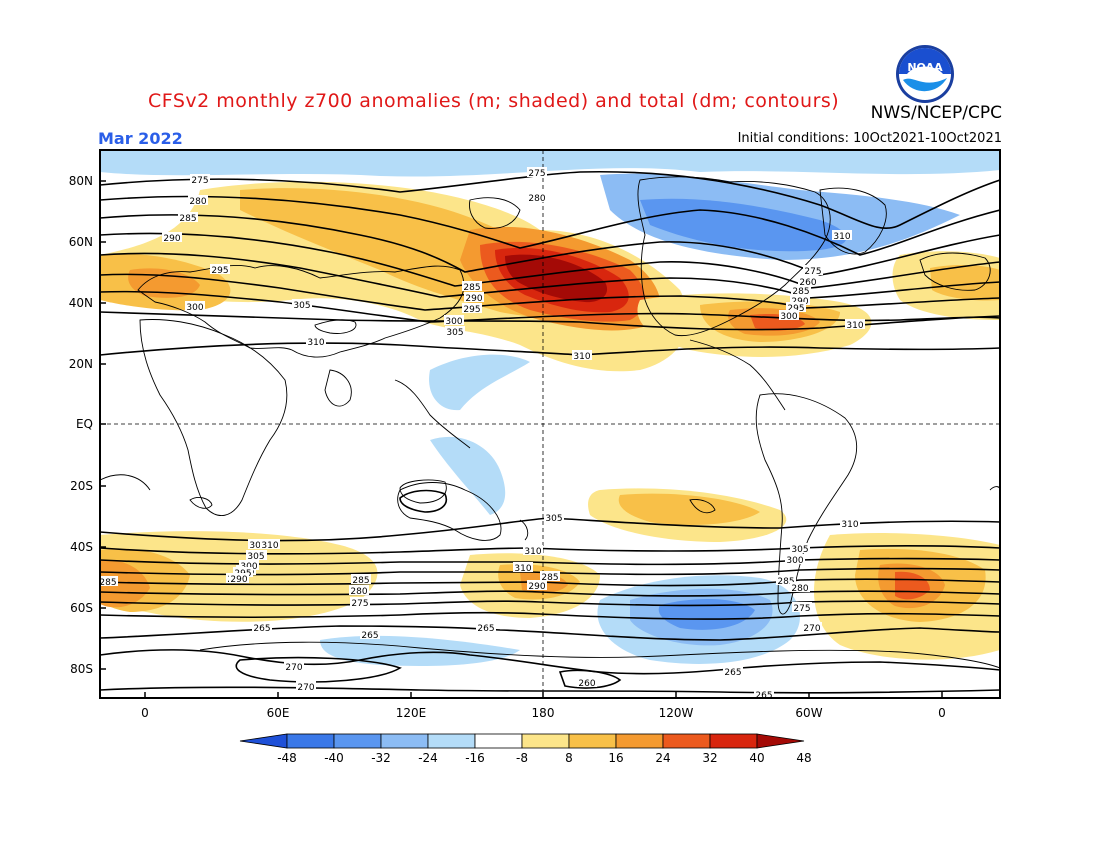  I want to click on contour-label: 270, so click(305, 688).